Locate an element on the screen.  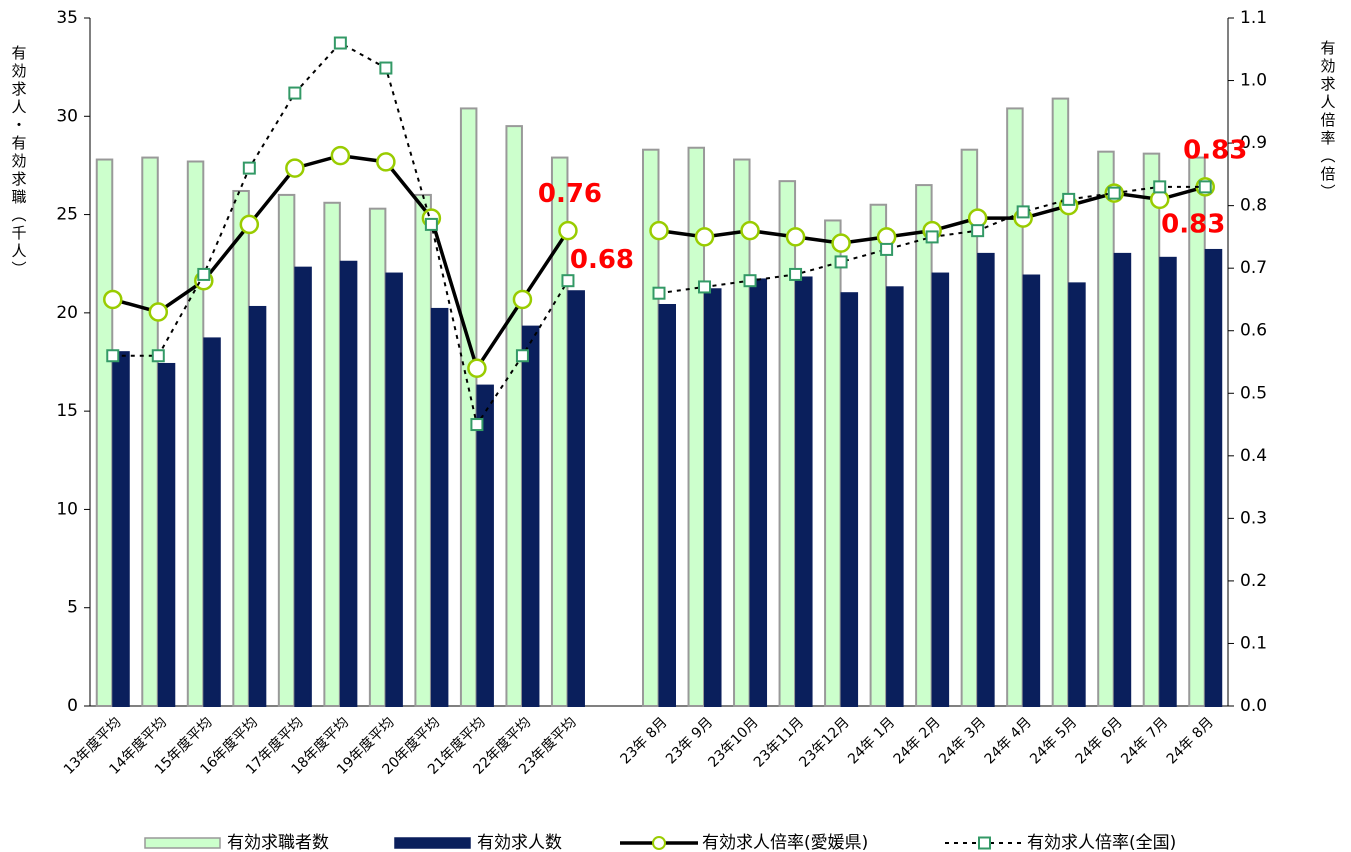
x-tick-label: 24年 1月 is located at coordinates (871, 740).